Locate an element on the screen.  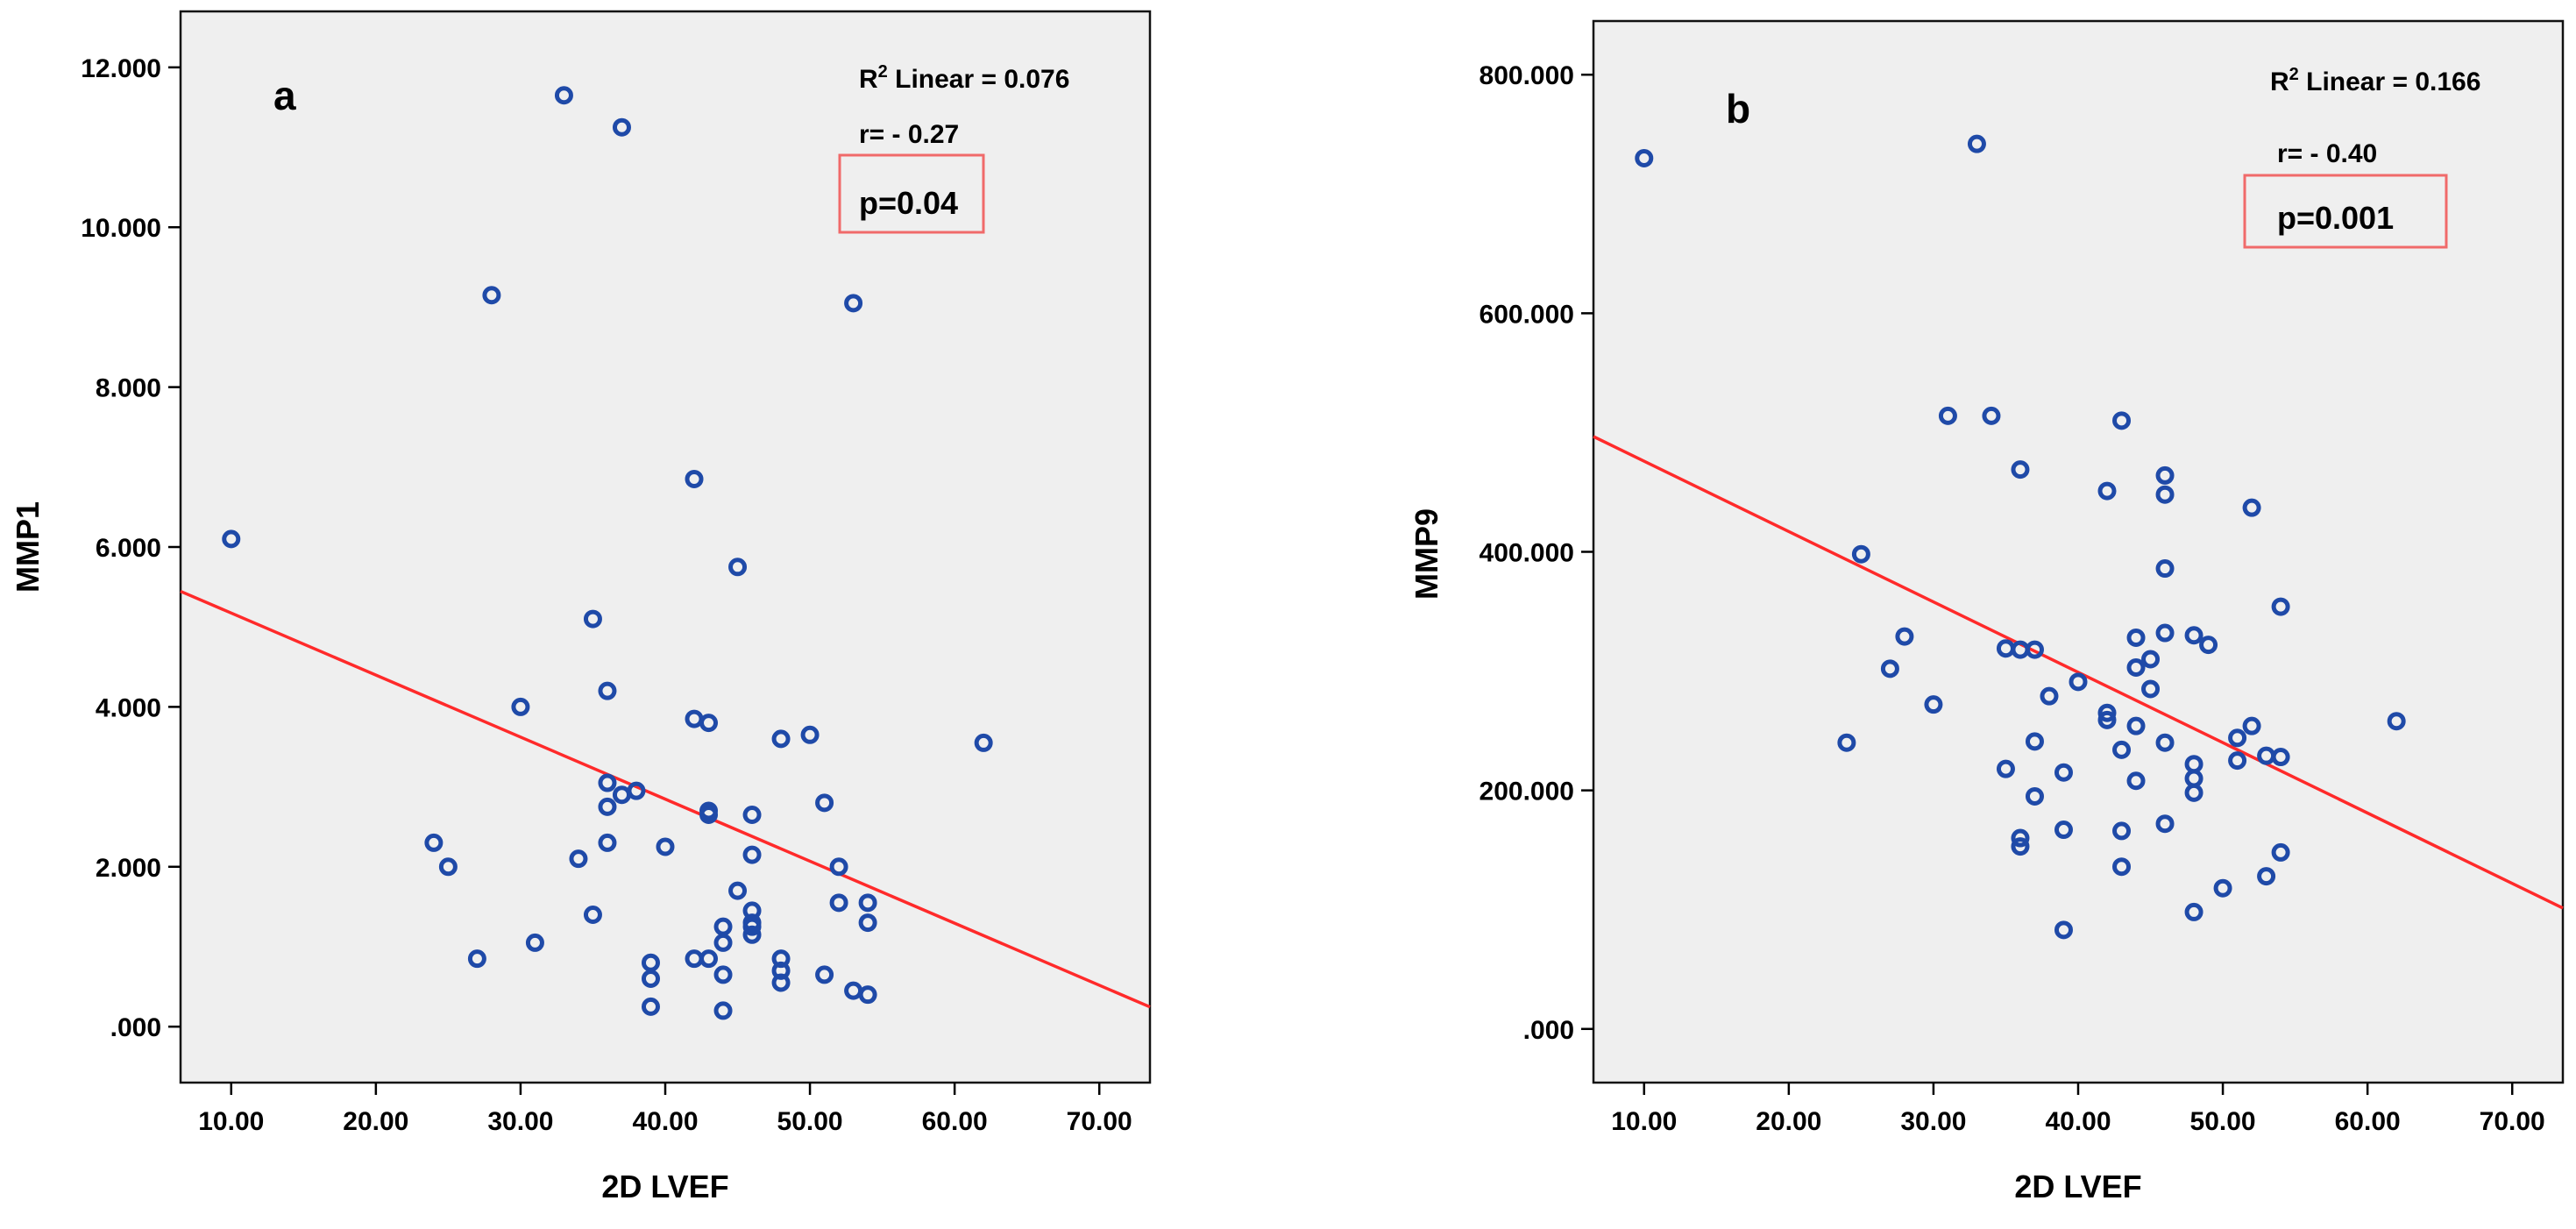
x-tick-label-a: 20.00 is located at coordinates (375, 1121).